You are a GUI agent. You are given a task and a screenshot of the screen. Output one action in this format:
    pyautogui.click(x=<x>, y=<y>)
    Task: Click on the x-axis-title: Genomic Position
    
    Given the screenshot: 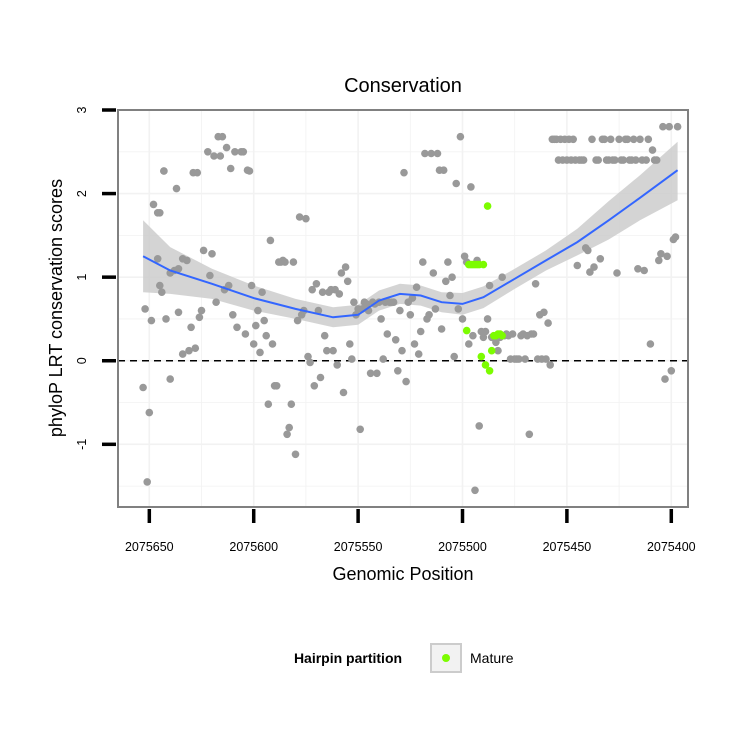 What is the action you would take?
    pyautogui.click(x=402, y=574)
    